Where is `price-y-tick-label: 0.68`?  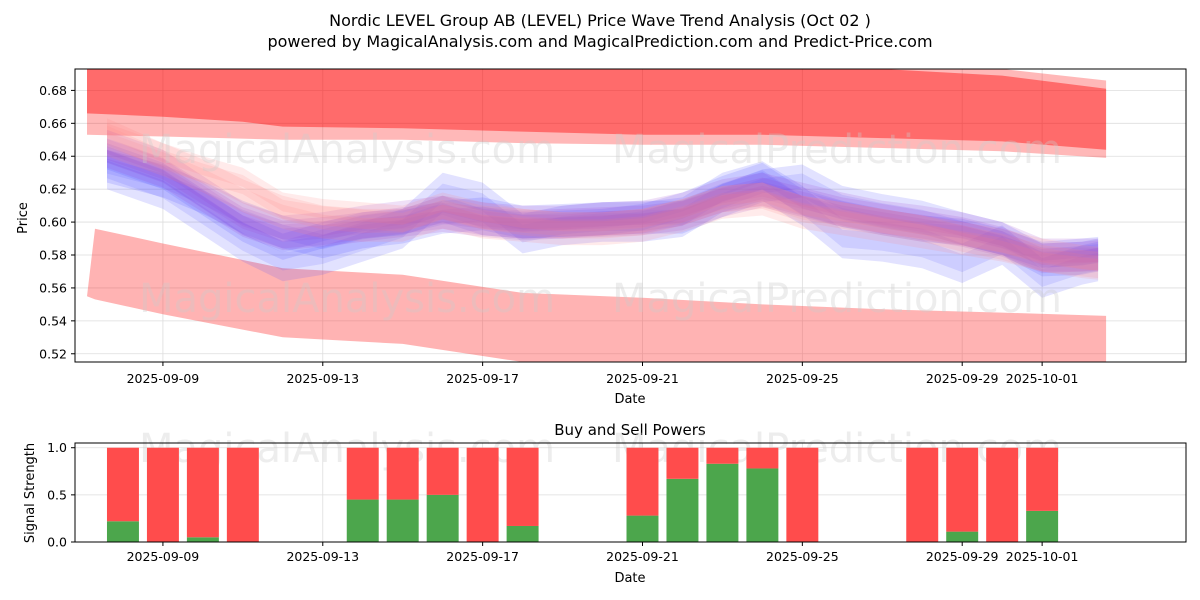
price-y-tick-label: 0.68 is located at coordinates (53, 90).